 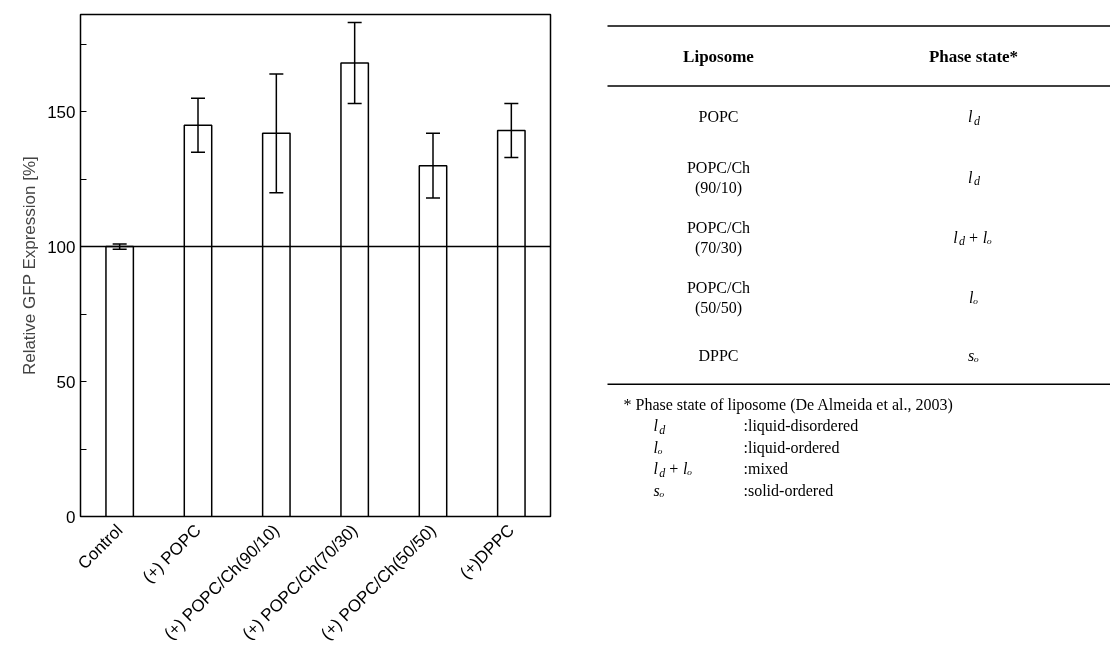 I want to click on y-tick-label: 150, so click(x=61, y=112).